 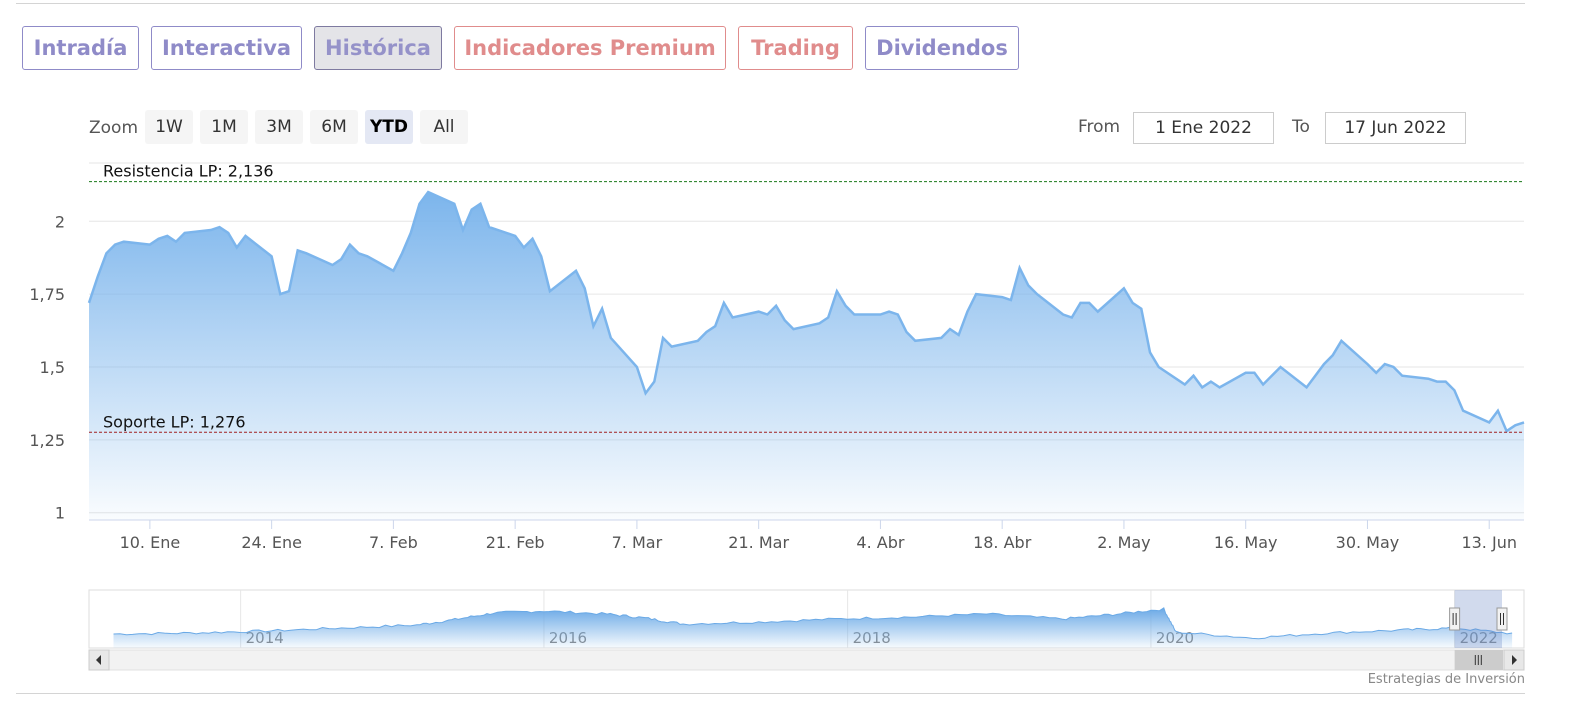 What do you see at coordinates (880, 542) in the screenshot?
I see `x-tick-label: 4. Abr` at bounding box center [880, 542].